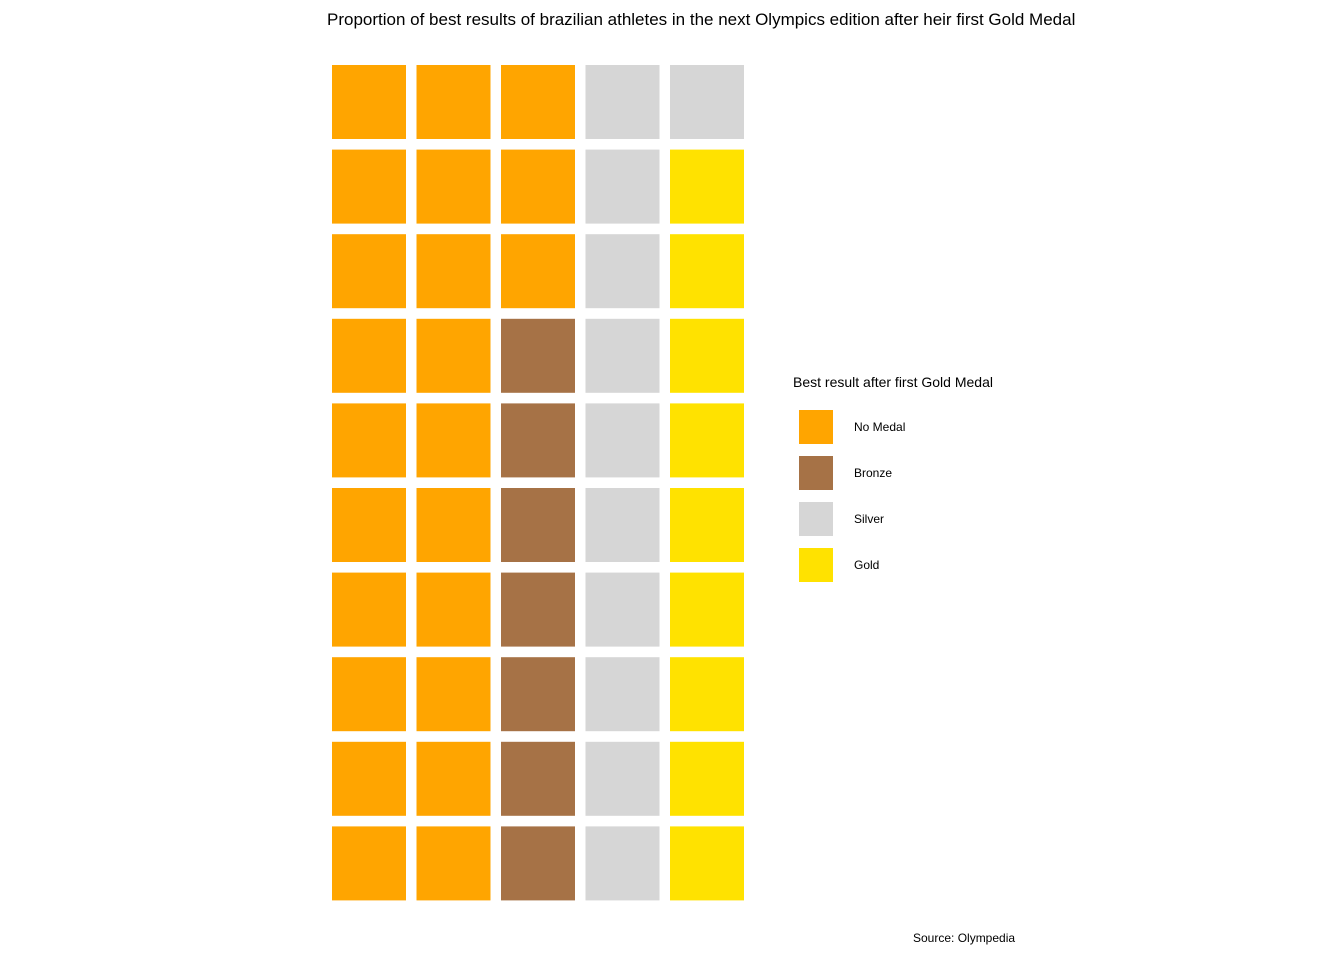 The width and height of the screenshot is (1344, 960). Describe the element at coordinates (929, 473) in the screenshot. I see `legend-item-bronze: Bronze` at that location.